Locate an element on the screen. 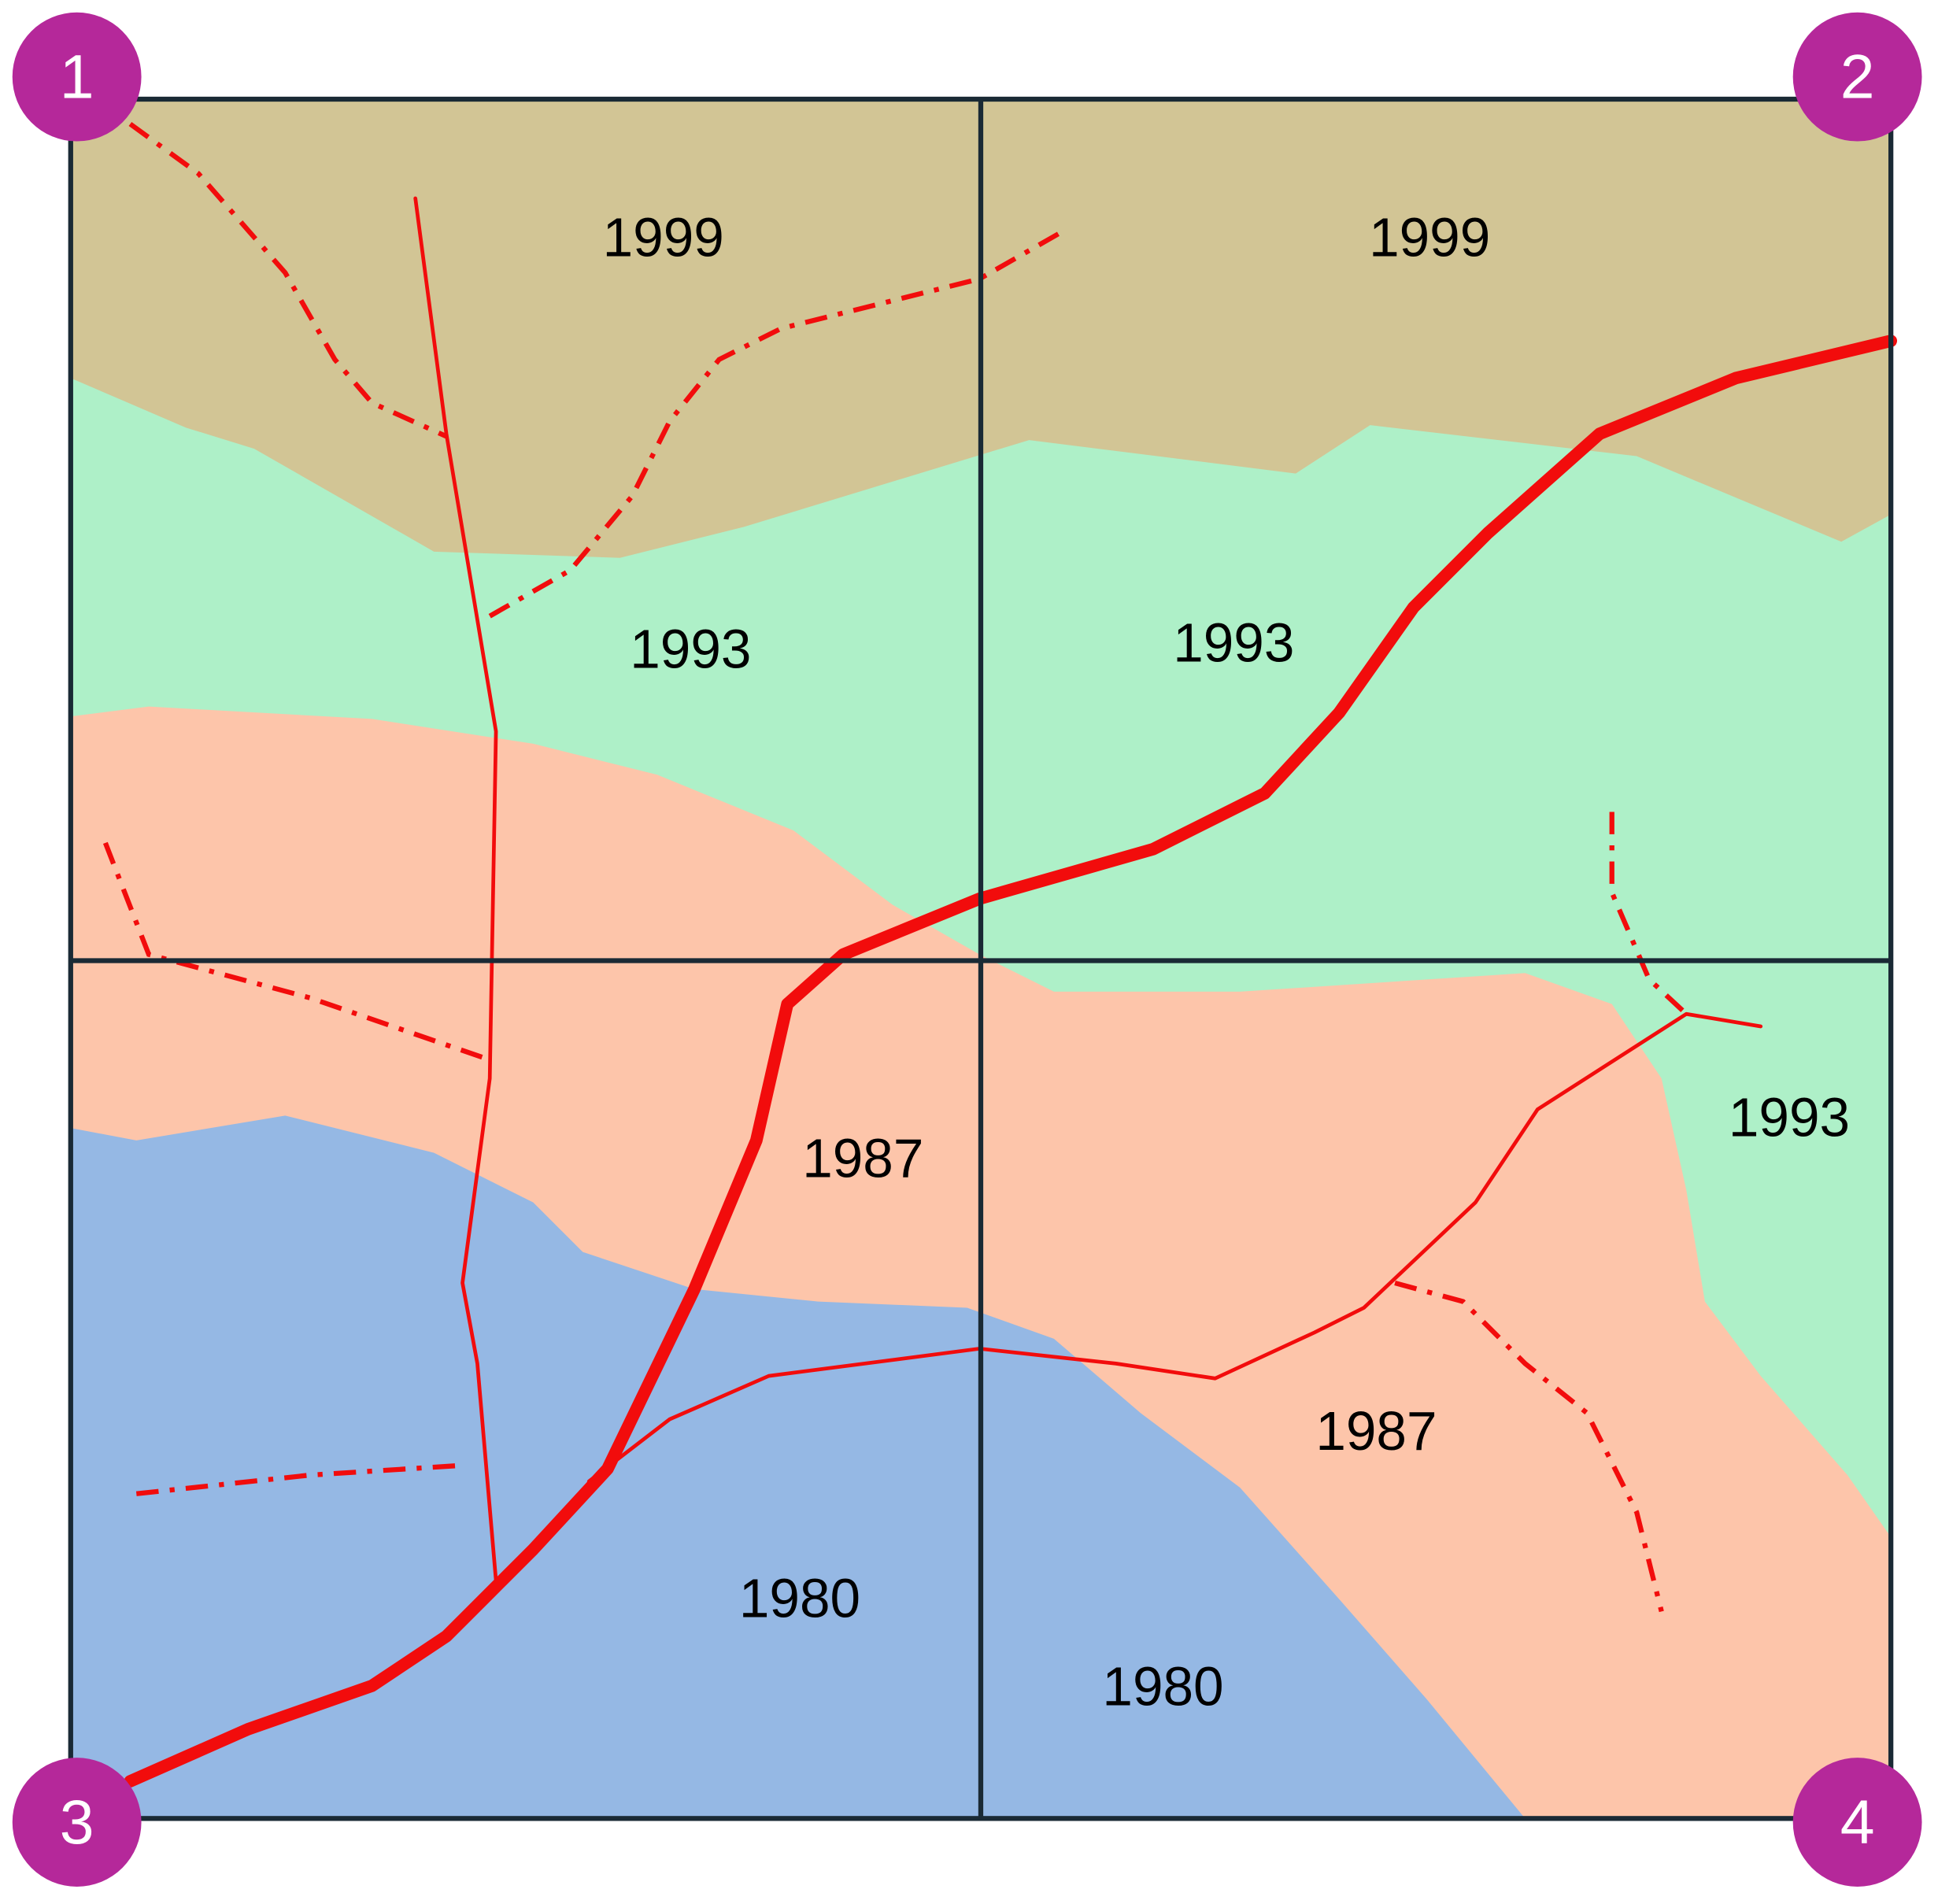  corner-number: 4 is located at coordinates (1857, 1822).